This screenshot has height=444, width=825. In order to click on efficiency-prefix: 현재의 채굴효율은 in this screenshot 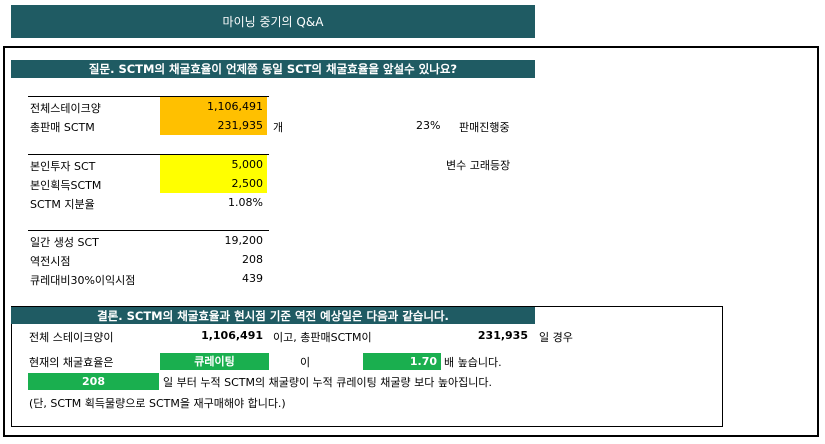, I will do `click(71, 362)`.